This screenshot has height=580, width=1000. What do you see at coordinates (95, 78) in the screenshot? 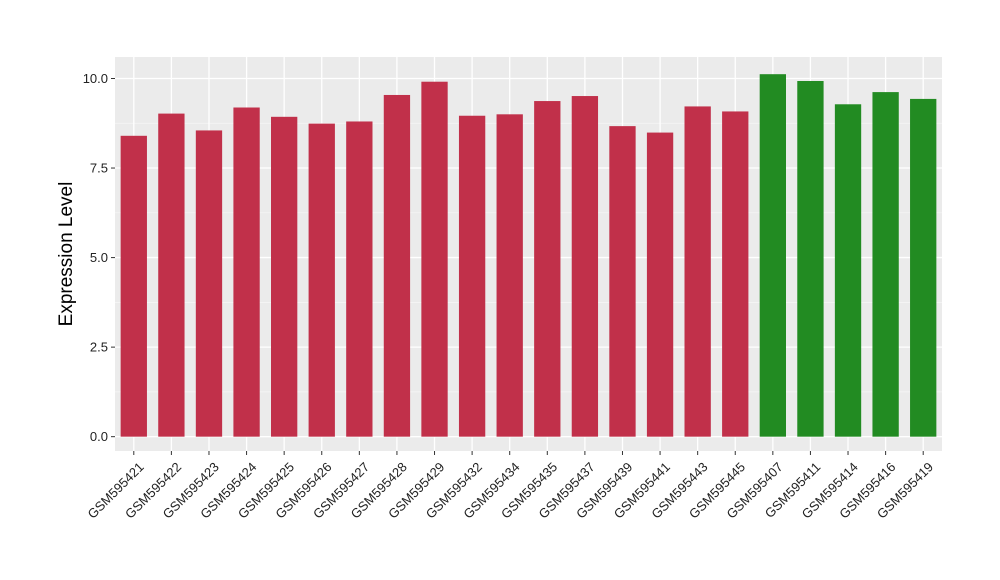
I see `y-tick-label: 10.0` at bounding box center [95, 78].